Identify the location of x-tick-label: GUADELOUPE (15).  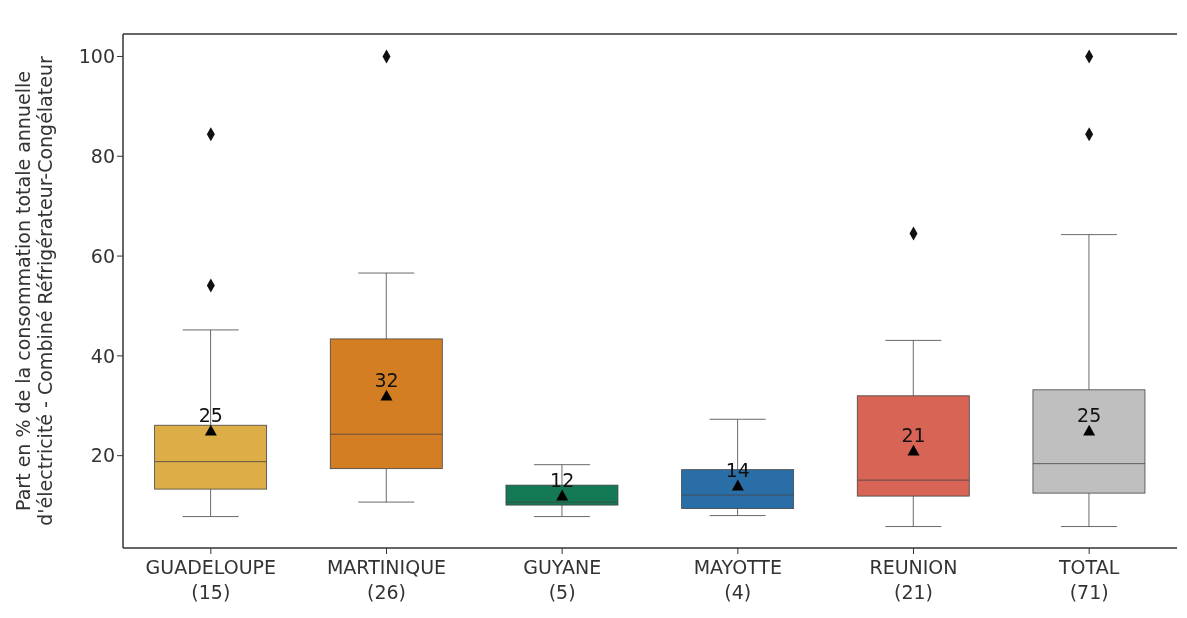
(211, 579).